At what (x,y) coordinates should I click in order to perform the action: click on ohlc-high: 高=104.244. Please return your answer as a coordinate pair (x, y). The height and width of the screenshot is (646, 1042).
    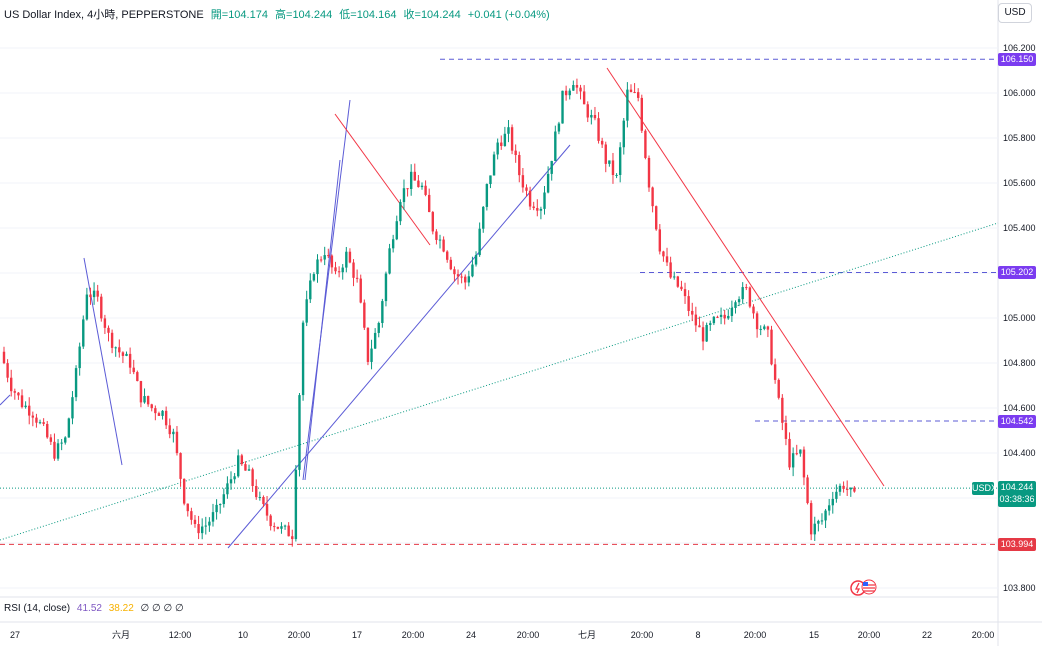
    Looking at the image, I should click on (304, 15).